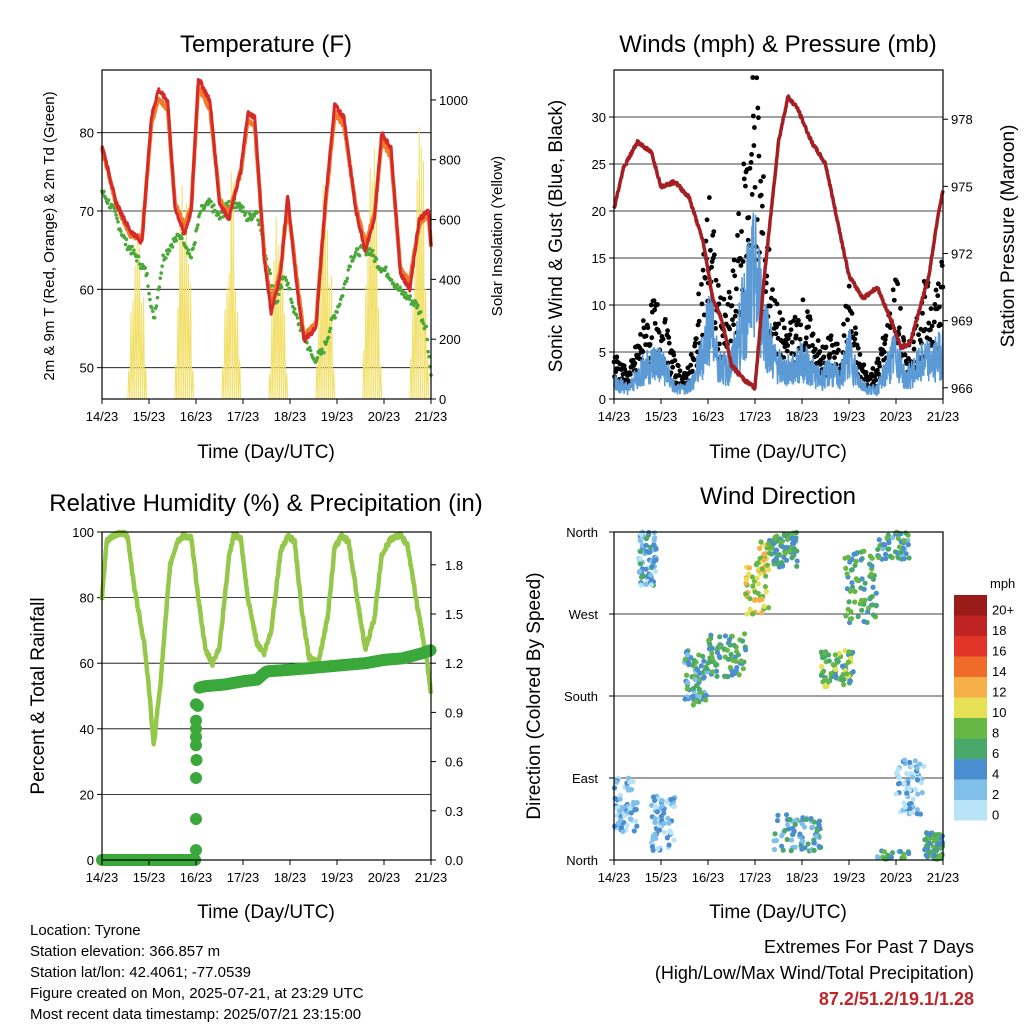  I want to click on y-tick-label: 80, so click(87, 598).